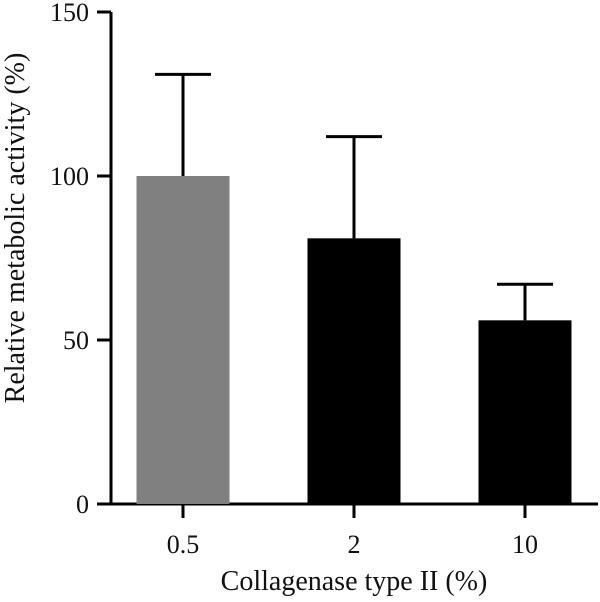 Image resolution: width=600 pixels, height=602 pixels. What do you see at coordinates (82, 504) in the screenshot?
I see `y-tick-label: 0` at bounding box center [82, 504].